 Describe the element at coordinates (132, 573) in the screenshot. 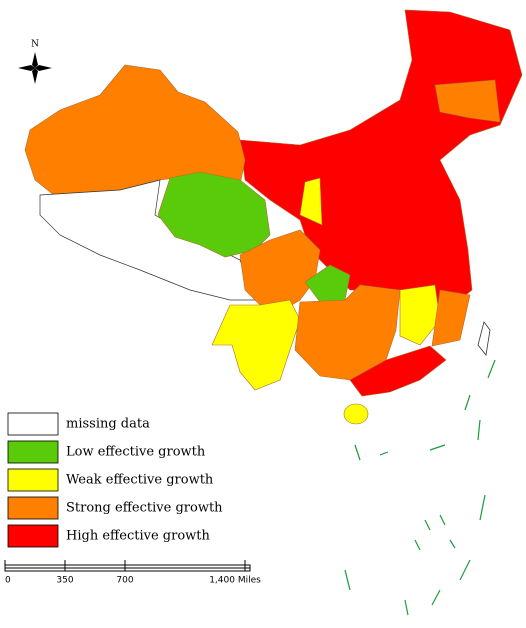

I see `scale-bar: 0 350 700 1,400 Miles` at that location.